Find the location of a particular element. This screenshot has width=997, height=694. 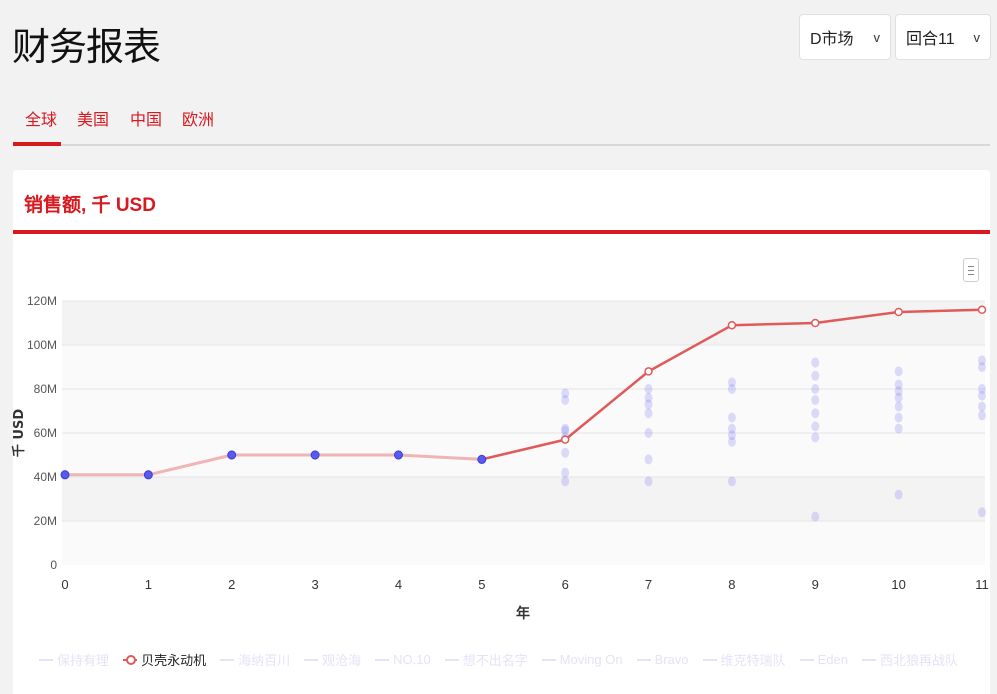

legend-label: 维克特瑞队 is located at coordinates (753, 660).